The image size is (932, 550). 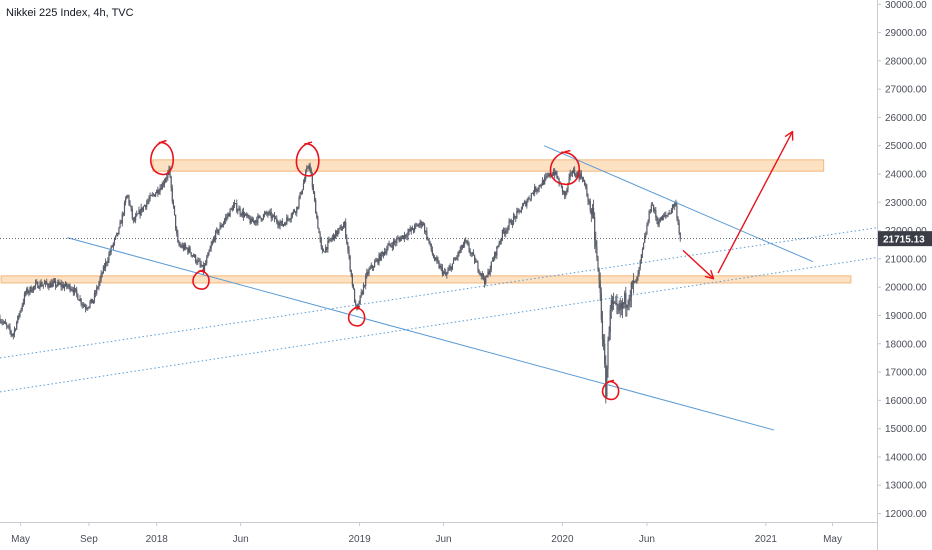 What do you see at coordinates (241, 539) in the screenshot?
I see `time-tick-label: Jun` at bounding box center [241, 539].